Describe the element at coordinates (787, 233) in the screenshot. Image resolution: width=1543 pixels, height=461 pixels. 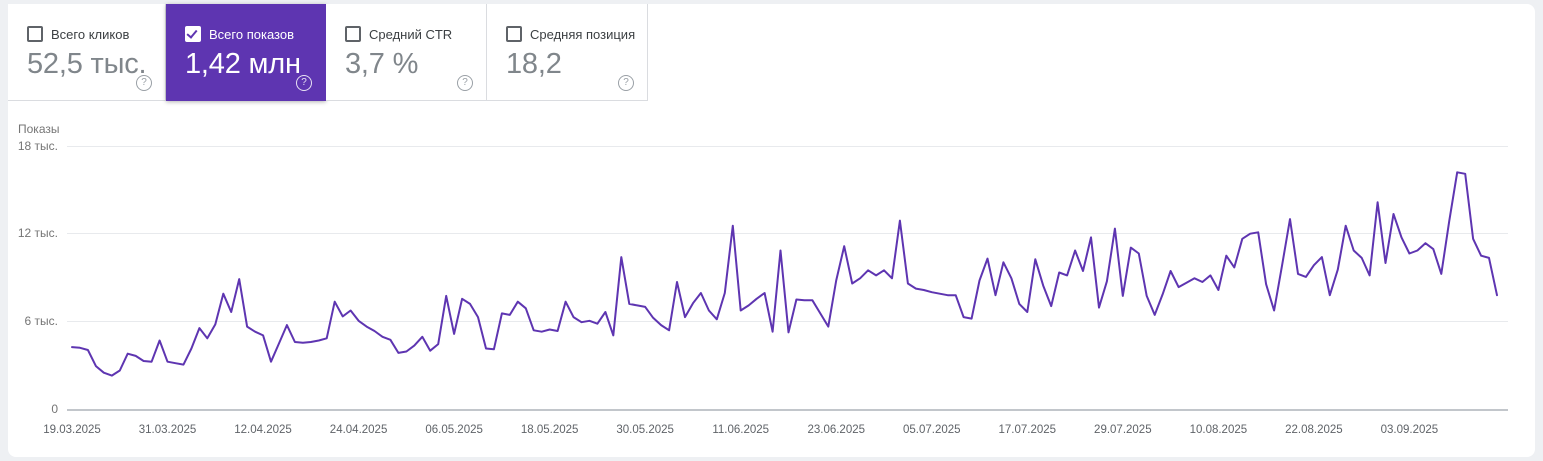
I see `gridline-12k` at that location.